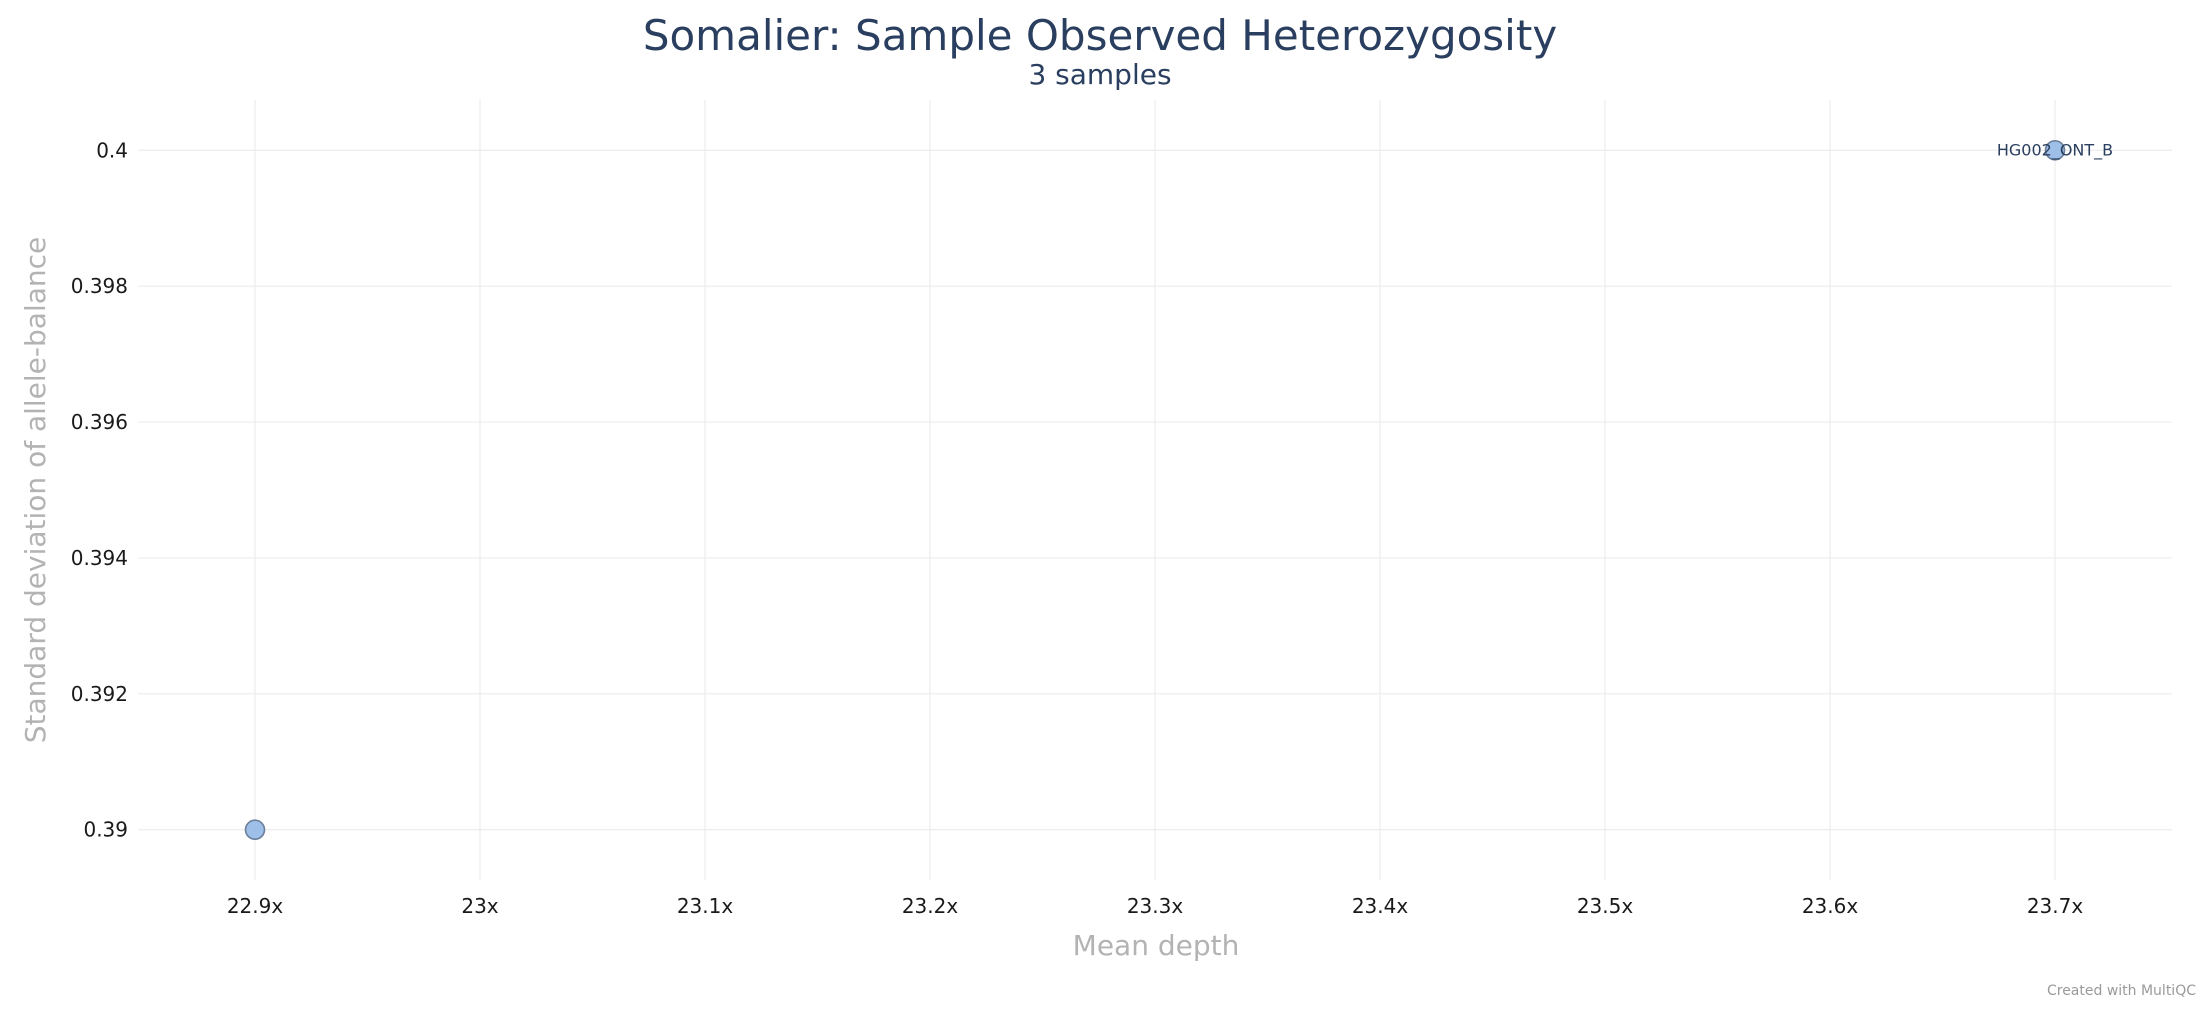 The height and width of the screenshot is (1010, 2200). Describe the element at coordinates (2055, 906) in the screenshot. I see `x-tick-label: 23.7x` at that location.